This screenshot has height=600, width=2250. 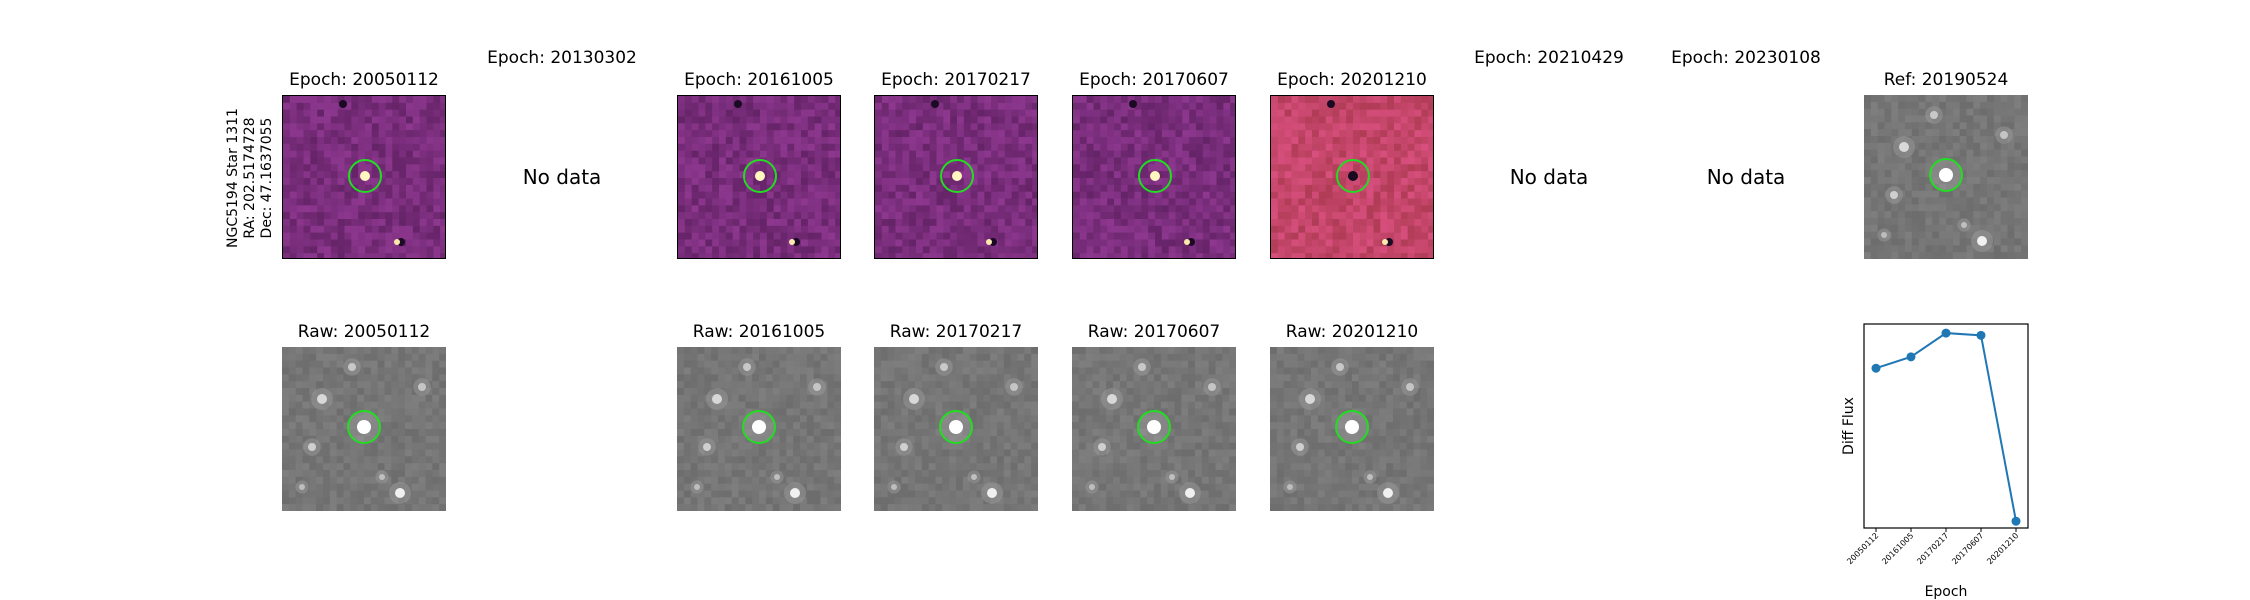 I want to click on diff-panel-title: Ref: 20190524, so click(x=1946, y=80).